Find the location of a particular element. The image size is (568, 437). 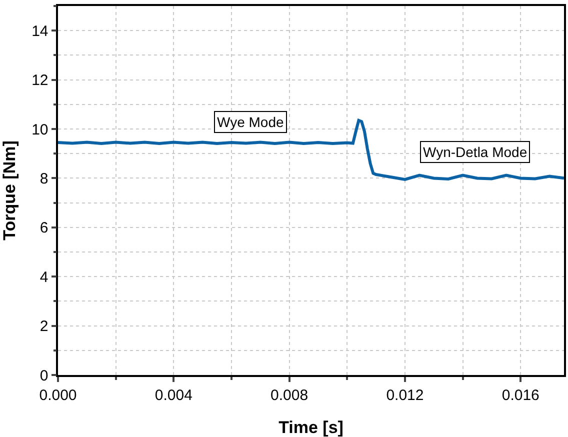

x-axis-title: Time [s] is located at coordinates (311, 427).